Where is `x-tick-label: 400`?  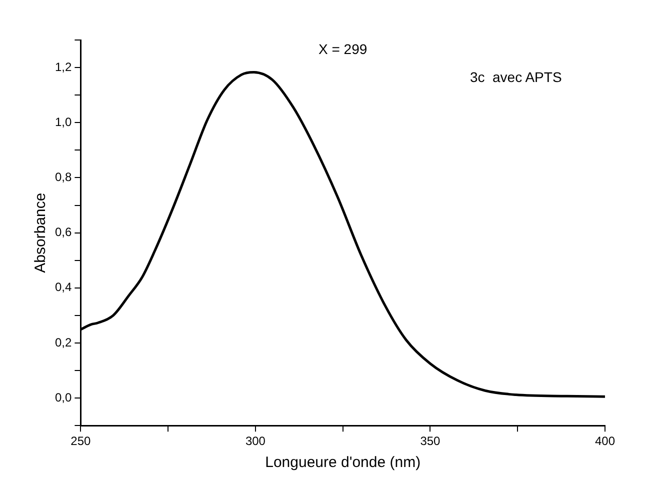 x-tick-label: 400 is located at coordinates (605, 441).